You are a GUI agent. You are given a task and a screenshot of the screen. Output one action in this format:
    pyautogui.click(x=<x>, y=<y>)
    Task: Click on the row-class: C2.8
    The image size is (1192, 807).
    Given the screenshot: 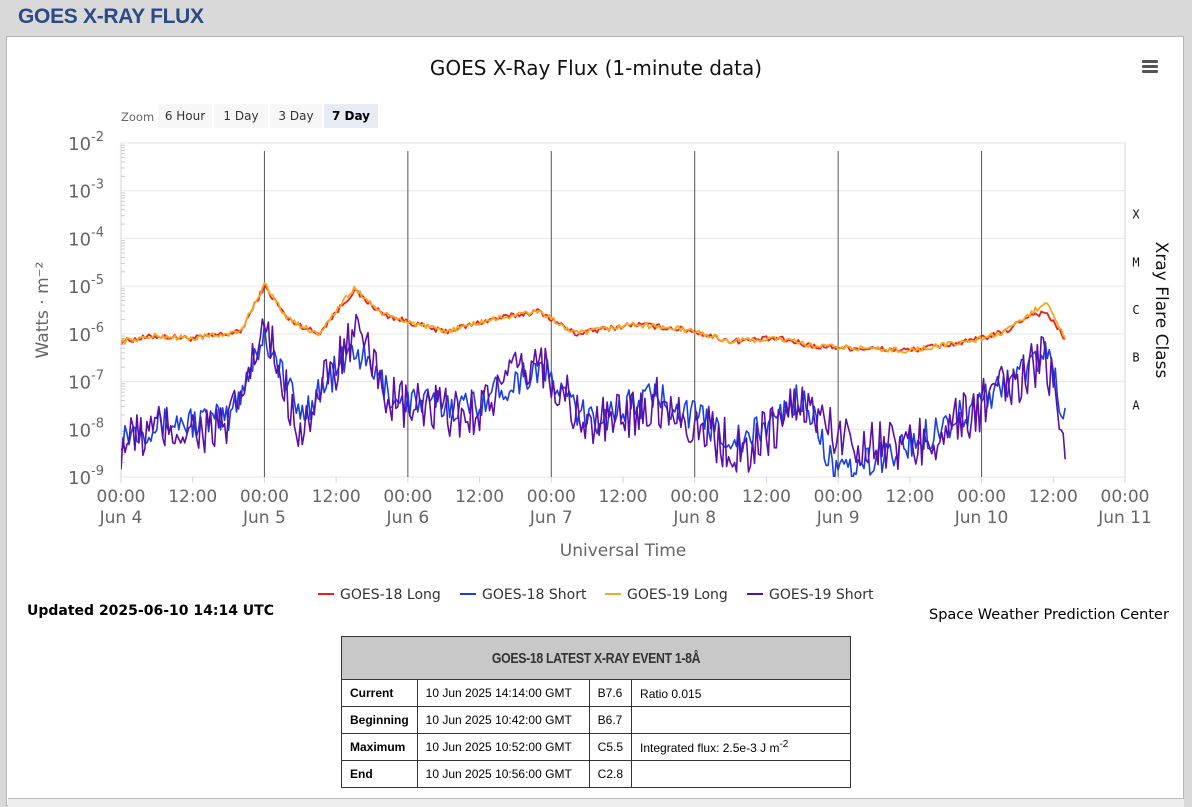 What is the action you would take?
    pyautogui.click(x=610, y=774)
    